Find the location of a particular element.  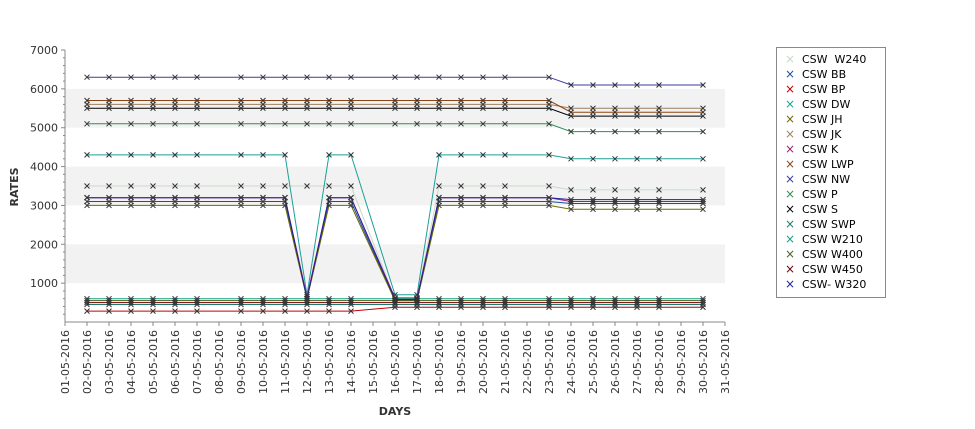

x-tick-label: 24-05-2016 is located at coordinates (571, 362).